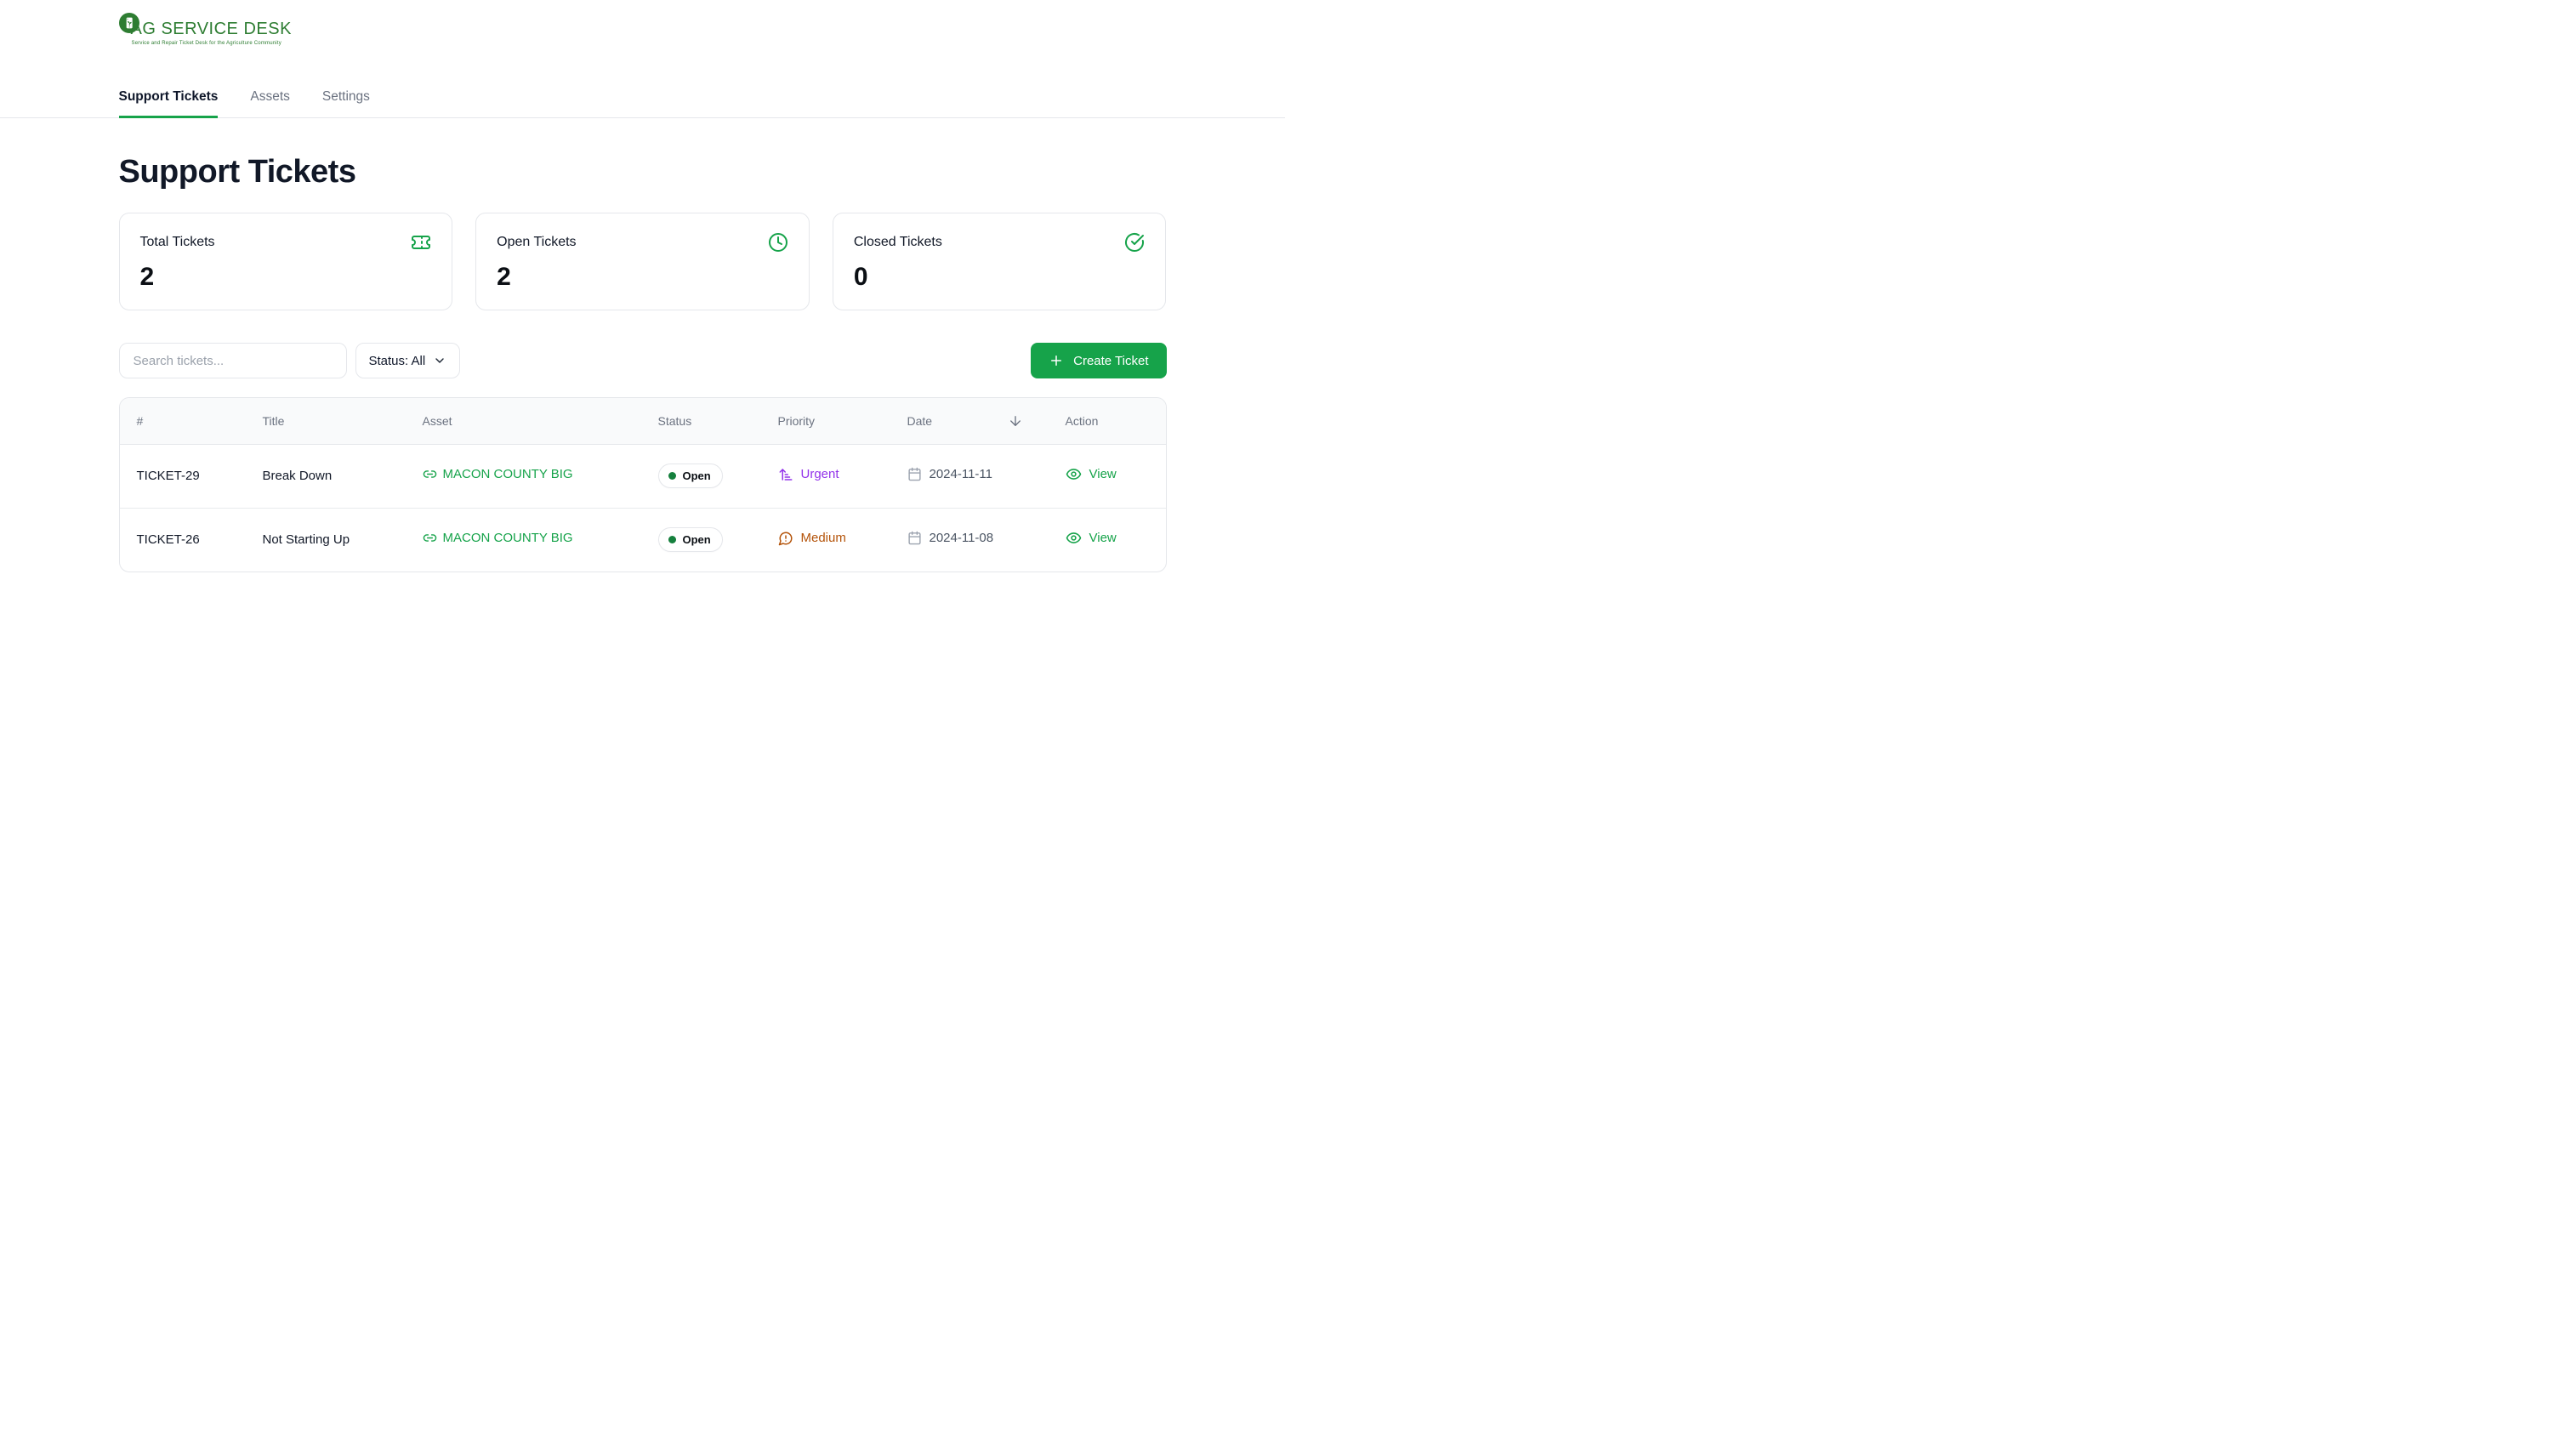  Describe the element at coordinates (961, 474) in the screenshot. I see `ticket-date-label: 2024-11-11` at that location.